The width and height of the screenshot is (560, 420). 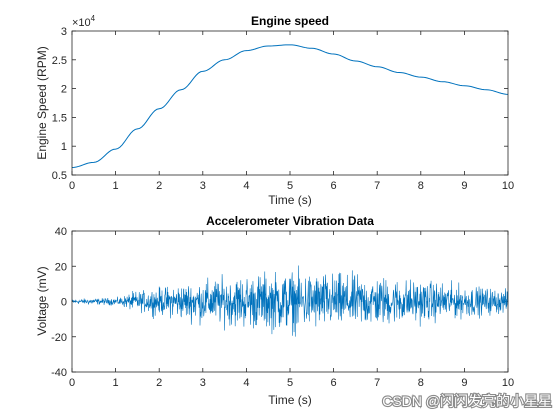 What do you see at coordinates (64, 303) in the screenshot?
I see `vibration-ytick-label: 0` at bounding box center [64, 303].